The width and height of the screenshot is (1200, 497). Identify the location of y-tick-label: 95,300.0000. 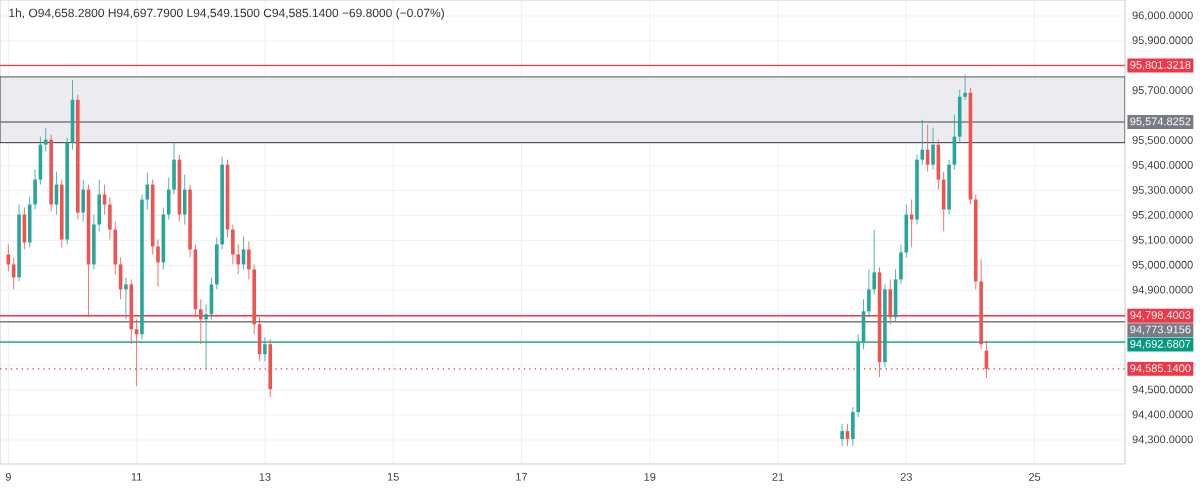
(1162, 191).